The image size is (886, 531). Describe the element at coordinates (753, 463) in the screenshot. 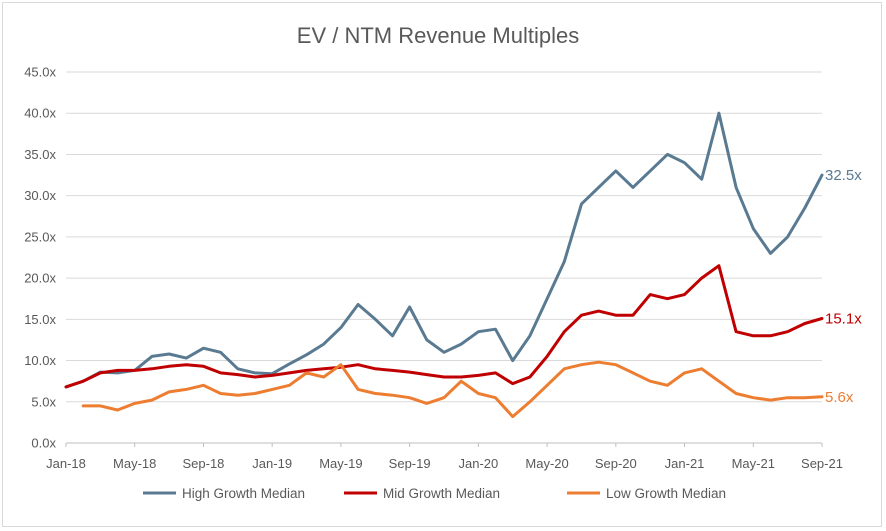

I see `x-tick-label: May-21` at that location.